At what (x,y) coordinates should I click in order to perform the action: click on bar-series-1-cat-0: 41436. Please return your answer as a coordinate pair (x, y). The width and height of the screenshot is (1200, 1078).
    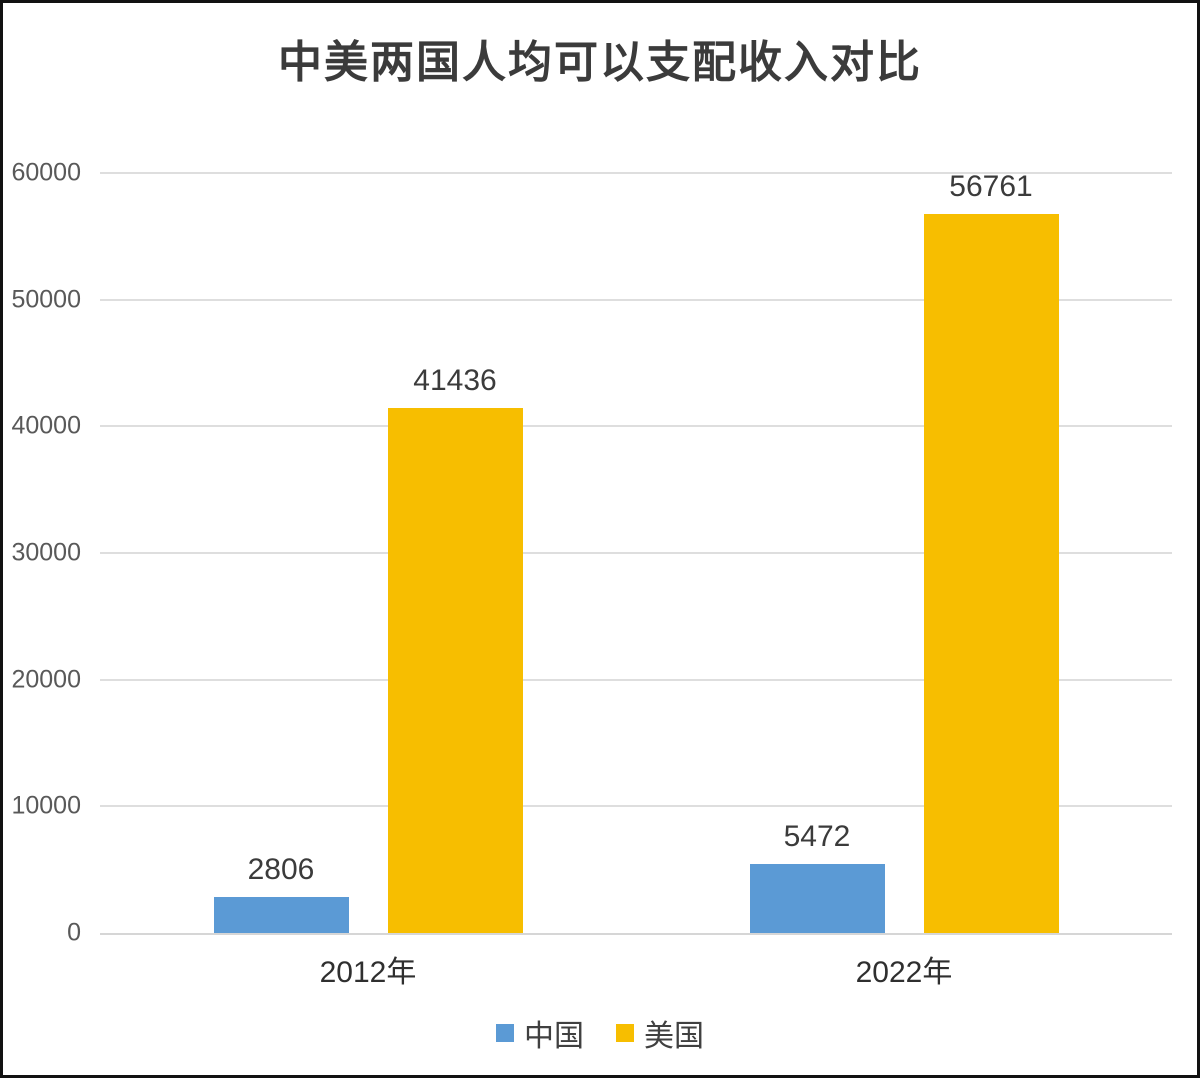
    Looking at the image, I should click on (455, 648).